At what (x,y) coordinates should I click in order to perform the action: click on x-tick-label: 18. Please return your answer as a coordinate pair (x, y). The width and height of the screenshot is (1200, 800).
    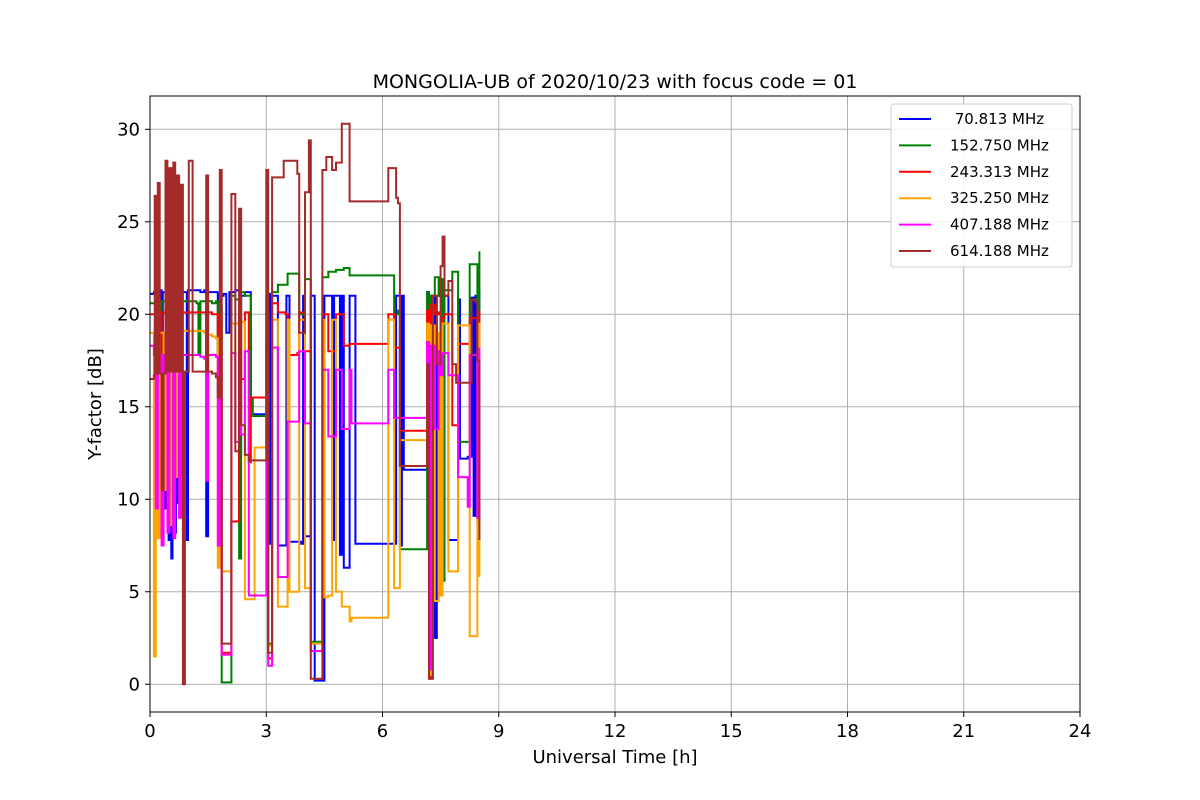
    Looking at the image, I should click on (847, 731).